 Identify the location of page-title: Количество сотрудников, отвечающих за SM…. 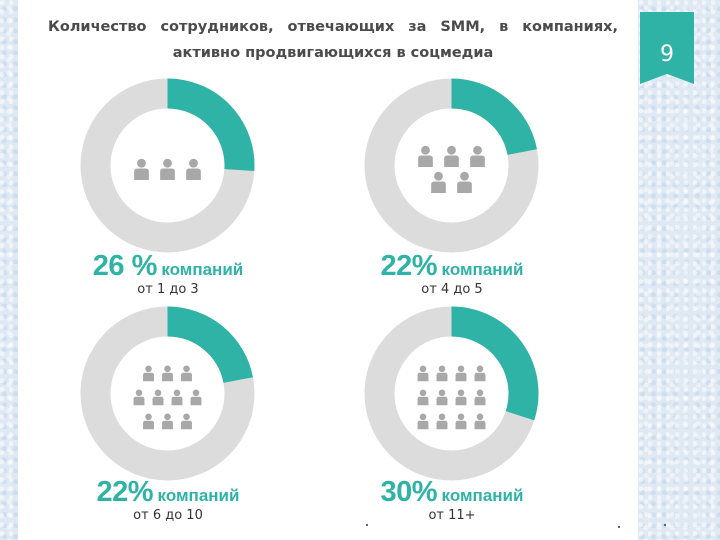
(333, 40).